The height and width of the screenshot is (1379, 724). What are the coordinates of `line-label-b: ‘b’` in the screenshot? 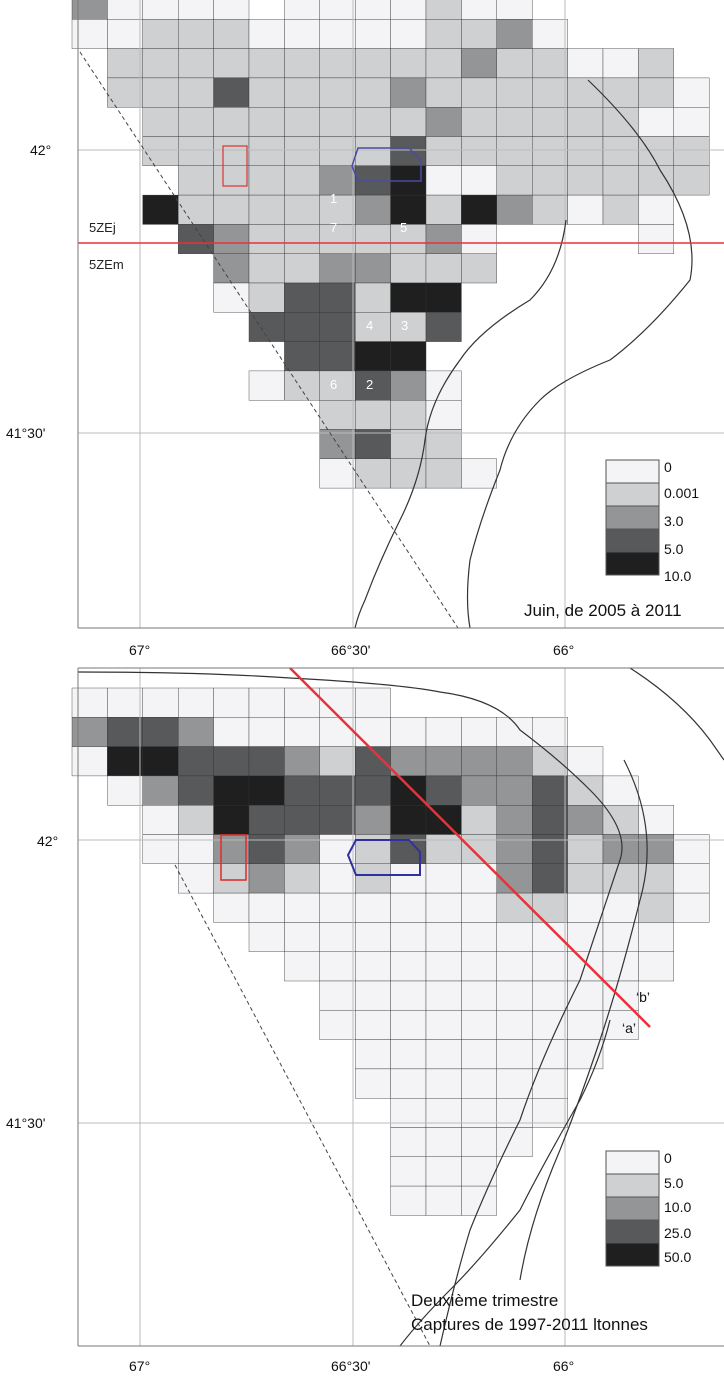 It's located at (643, 997).